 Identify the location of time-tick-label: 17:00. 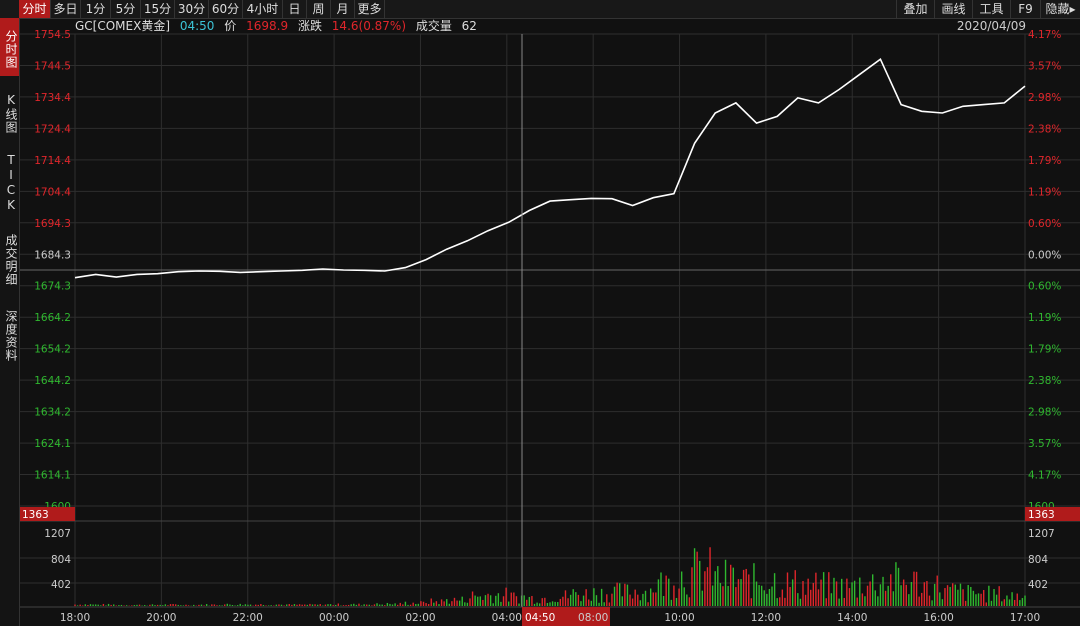
(1025, 618).